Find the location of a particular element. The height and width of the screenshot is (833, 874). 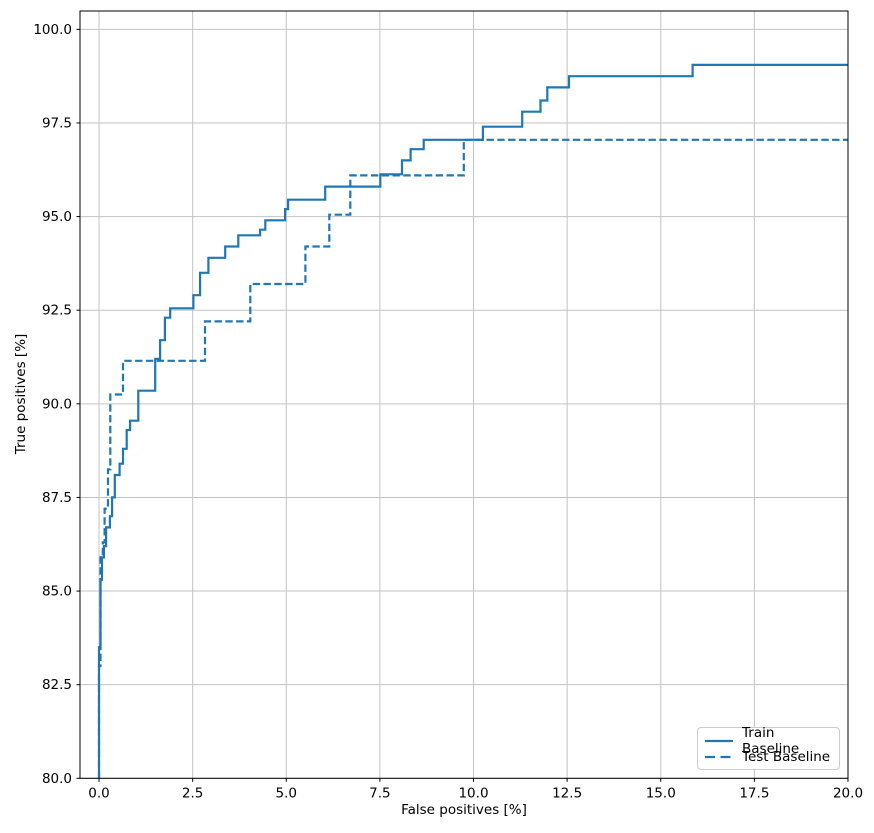

y-tick-label: 97.5 is located at coordinates (57, 123).